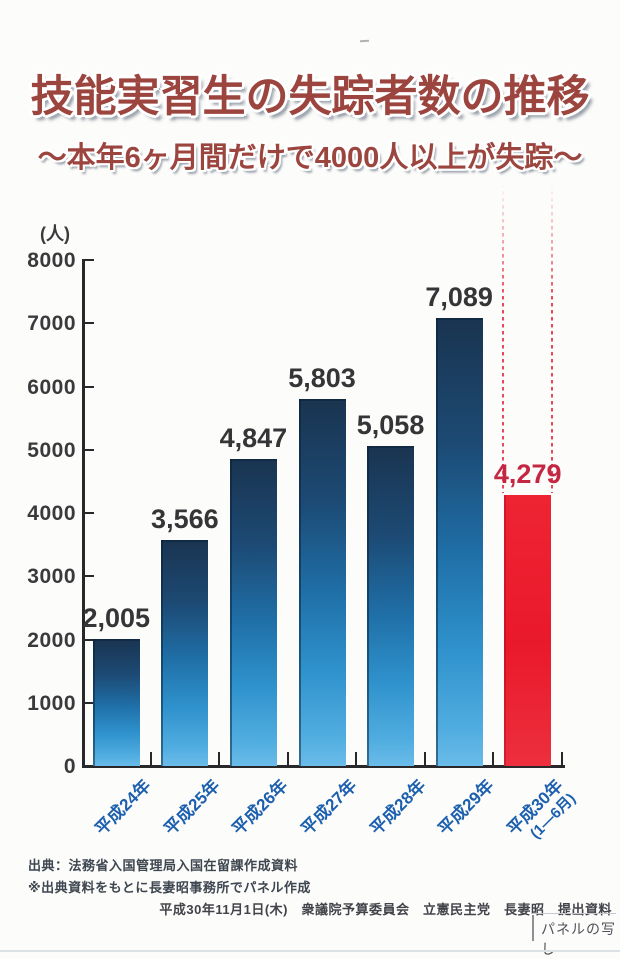  What do you see at coordinates (55, 234) in the screenshot?
I see `y-axis-unit-label: (人)` at bounding box center [55, 234].